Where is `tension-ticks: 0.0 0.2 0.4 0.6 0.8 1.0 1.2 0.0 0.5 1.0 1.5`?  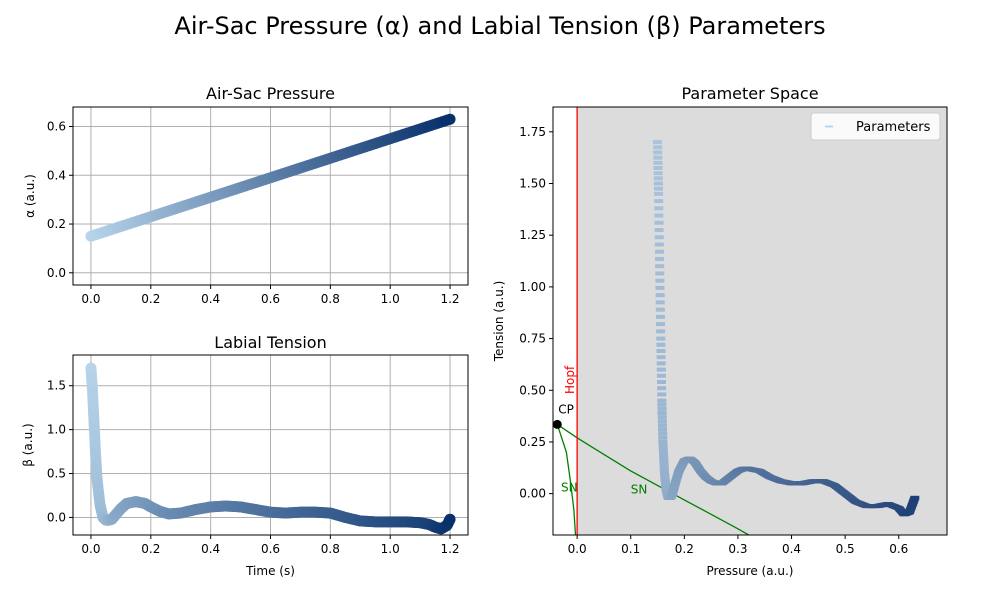 tension-ticks: 0.0 0.2 0.4 0.6 0.8 1.0 1.2 0.0 0.5 1.0 1.5 is located at coordinates (253, 467).